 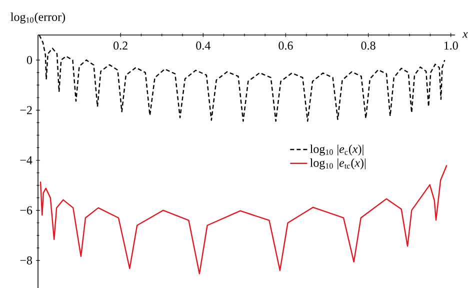 What do you see at coordinates (465, 35) in the screenshot?
I see `x-axis-title: x` at bounding box center [465, 35].